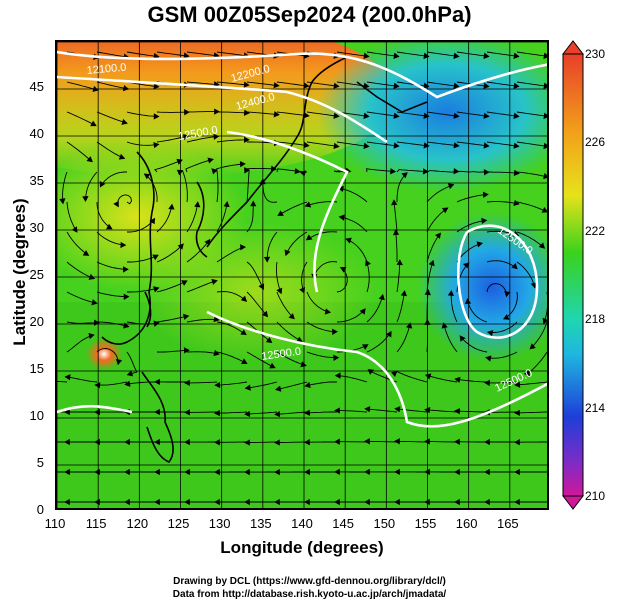 This screenshot has height=605, width=619. What do you see at coordinates (219, 523) in the screenshot?
I see `x-tick-label: 130` at bounding box center [219, 523].